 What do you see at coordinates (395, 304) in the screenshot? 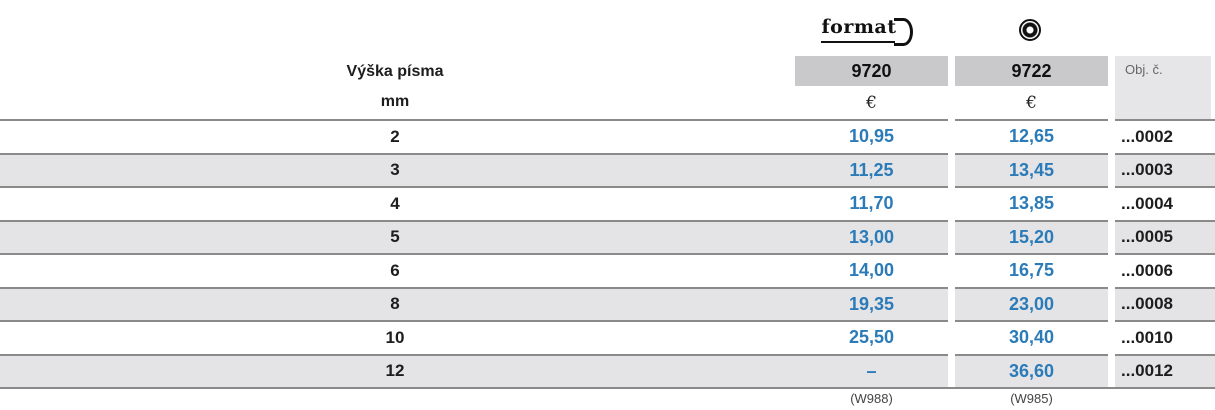
I see `letter-height-cell: 8` at bounding box center [395, 304].